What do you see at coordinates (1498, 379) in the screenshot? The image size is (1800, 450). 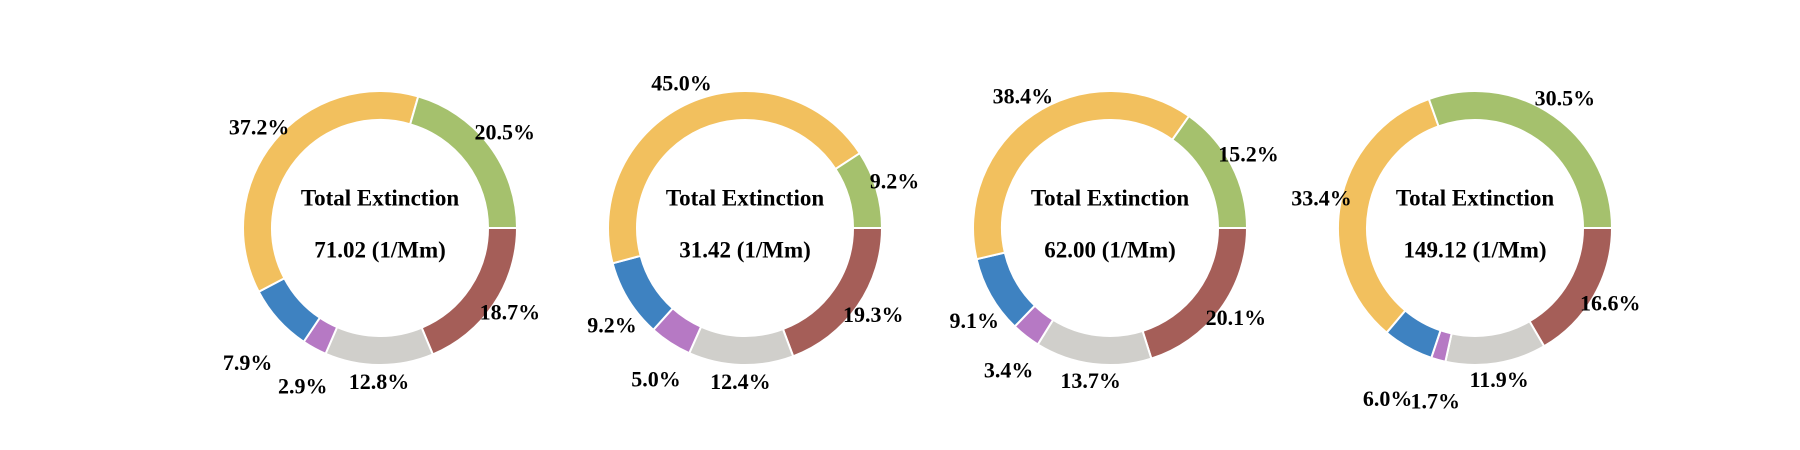 I see `donut-4-label-gray: 11.9%` at bounding box center [1498, 379].